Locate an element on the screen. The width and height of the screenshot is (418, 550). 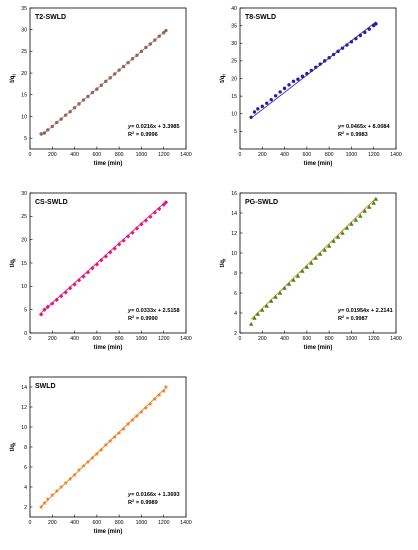
y-tick-label: 30 is located at coordinates (234, 44).